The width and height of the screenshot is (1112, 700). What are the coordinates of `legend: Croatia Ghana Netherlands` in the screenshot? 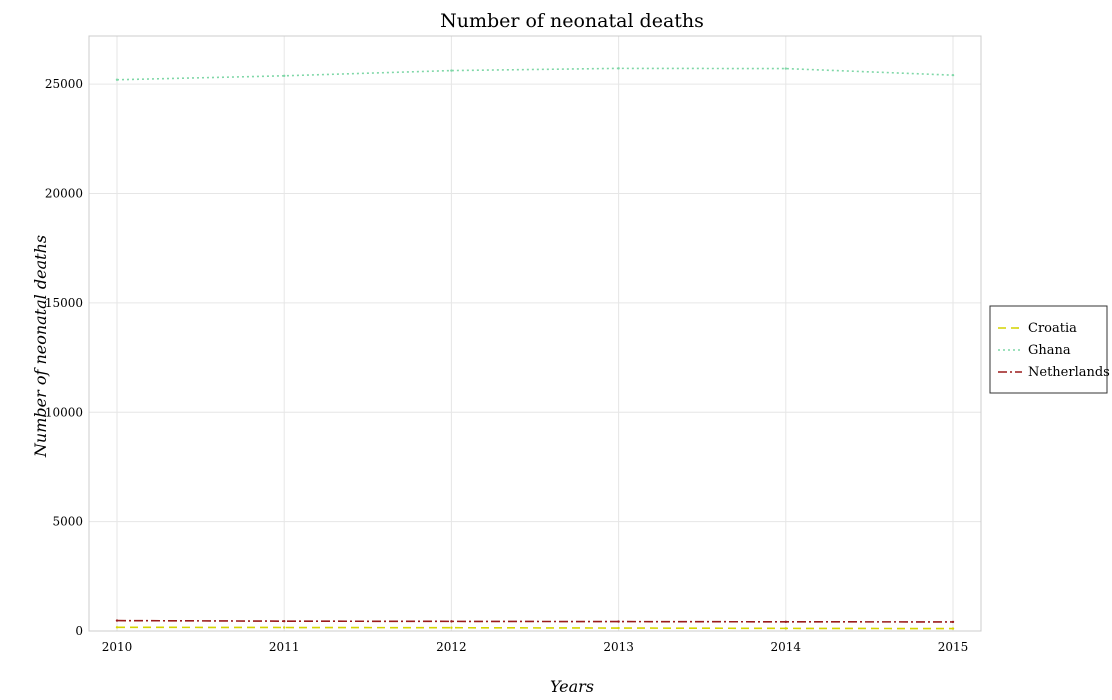 It's located at (1049, 349).